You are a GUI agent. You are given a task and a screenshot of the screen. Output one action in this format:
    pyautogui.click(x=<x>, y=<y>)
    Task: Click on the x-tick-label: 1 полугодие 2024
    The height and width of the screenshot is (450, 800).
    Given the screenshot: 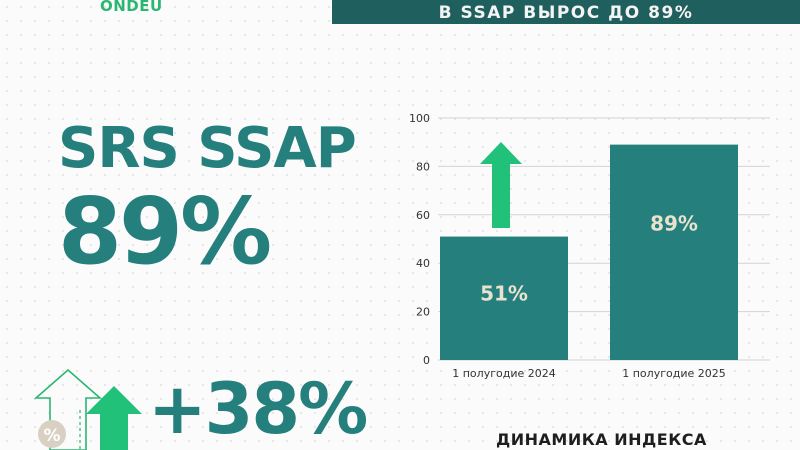 What is the action you would take?
    pyautogui.click(x=503, y=373)
    